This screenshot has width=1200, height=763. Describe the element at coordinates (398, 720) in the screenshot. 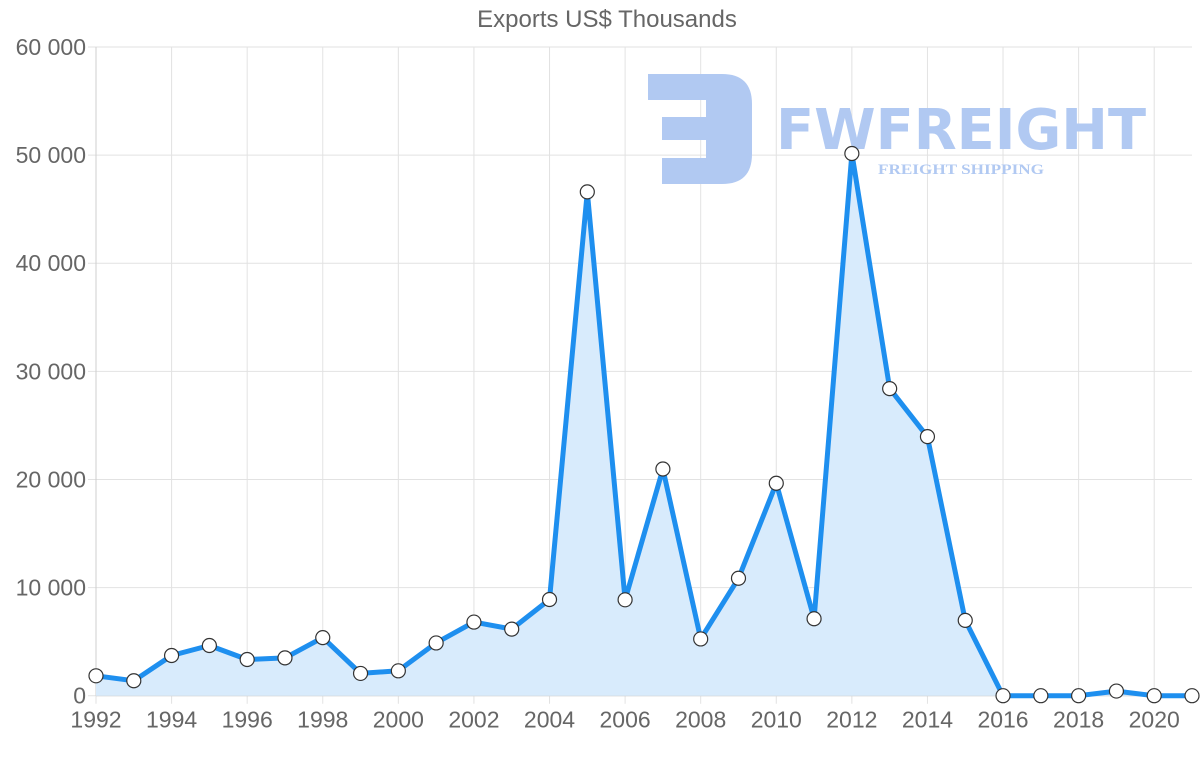

I see `x-tick-label: 2000` at that location.